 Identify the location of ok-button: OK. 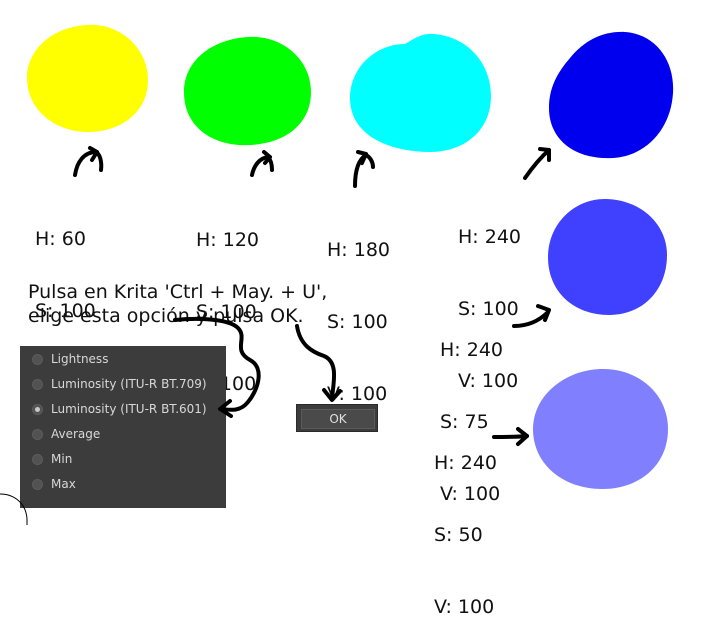
(338, 419).